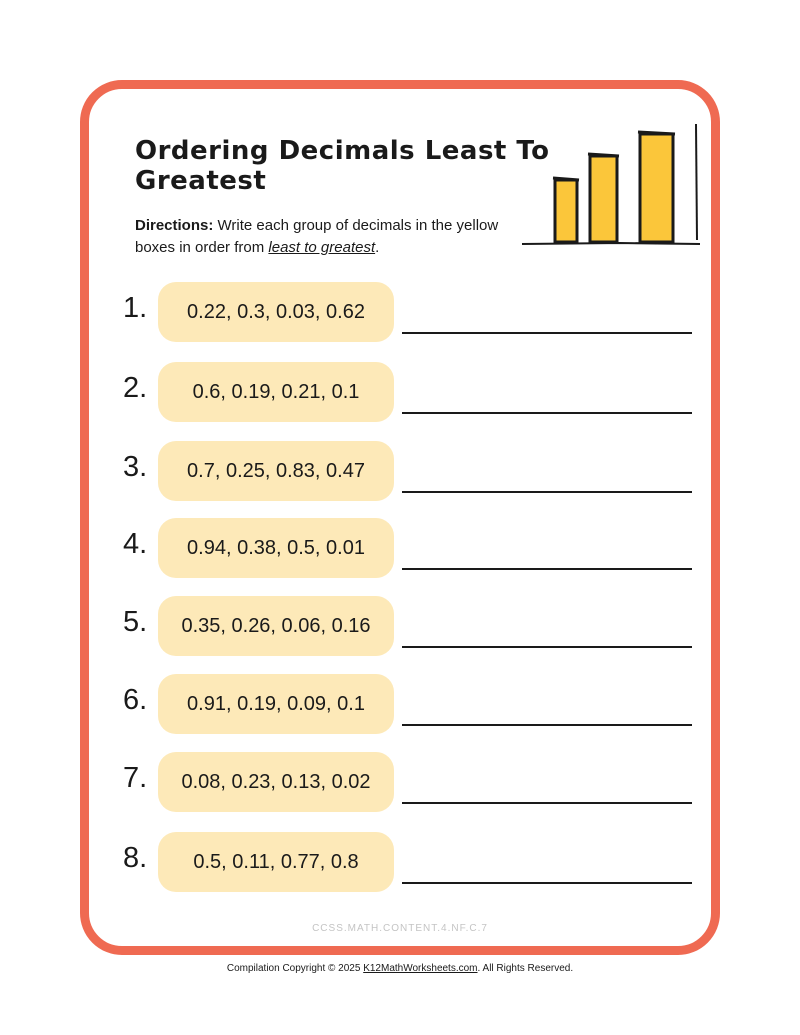  Describe the element at coordinates (135, 778) in the screenshot. I see `problem-number: 7.` at that location.